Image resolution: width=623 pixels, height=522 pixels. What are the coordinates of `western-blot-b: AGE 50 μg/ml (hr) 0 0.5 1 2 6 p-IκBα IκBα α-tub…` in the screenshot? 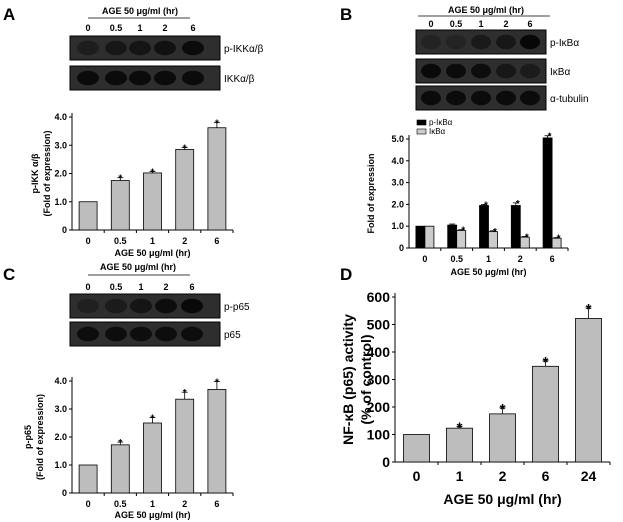 It's located at (502, 58).